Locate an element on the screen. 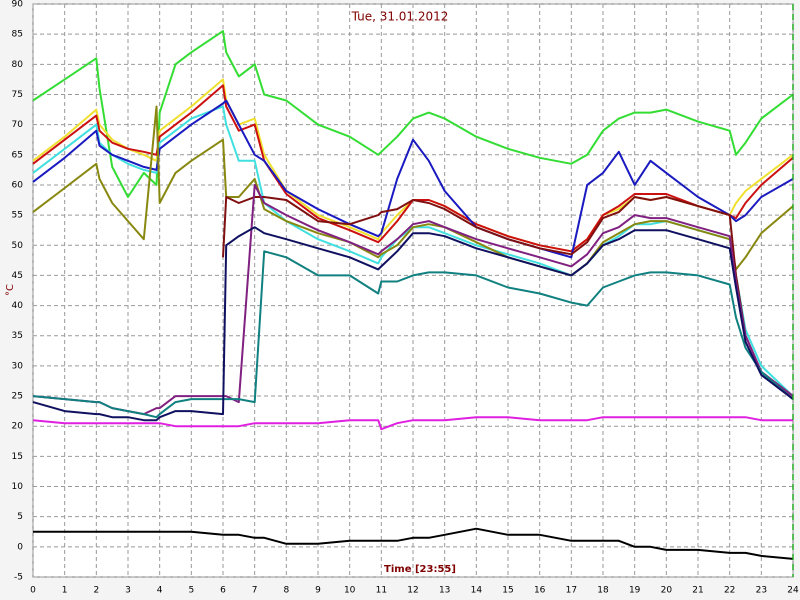 The image size is (800, 600). x-tick-label: 20 is located at coordinates (667, 591).